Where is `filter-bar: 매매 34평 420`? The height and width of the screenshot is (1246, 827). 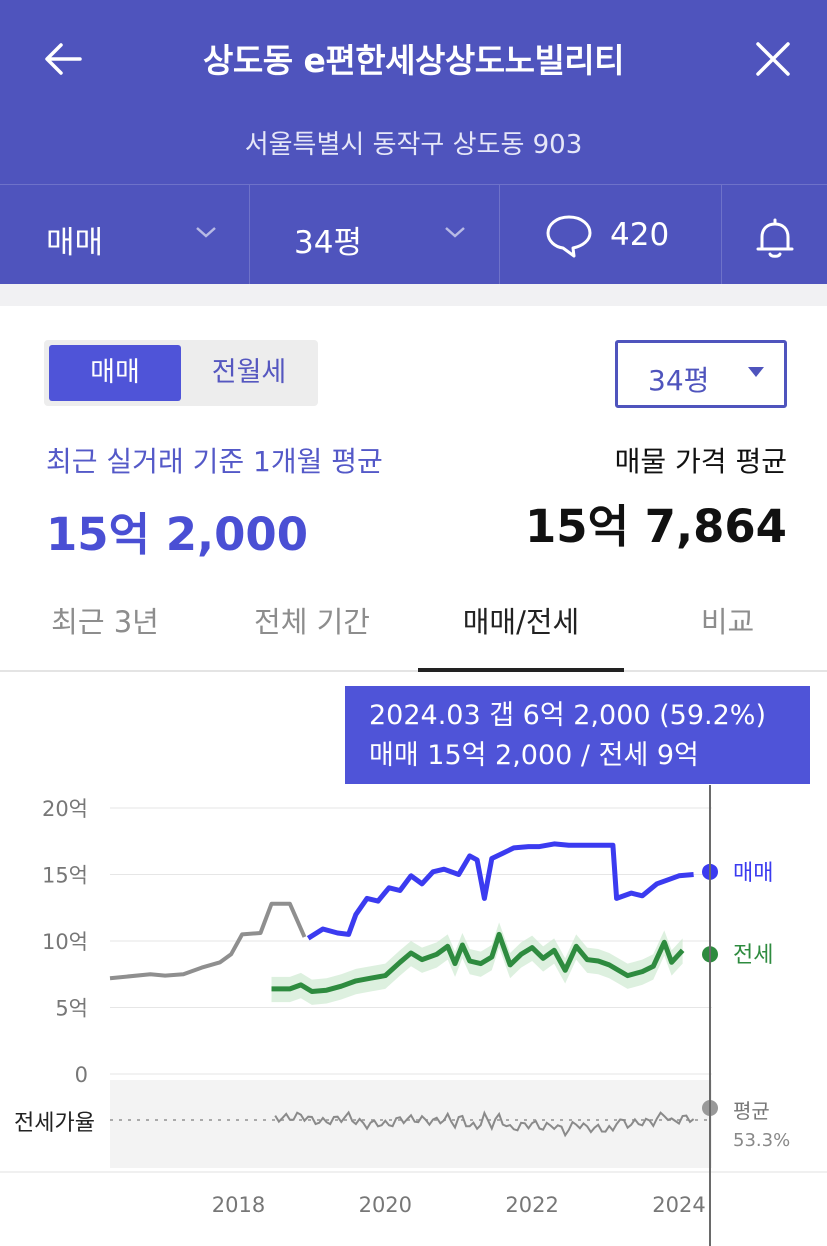 filter-bar: 매매 34평 420 is located at coordinates (413, 234).